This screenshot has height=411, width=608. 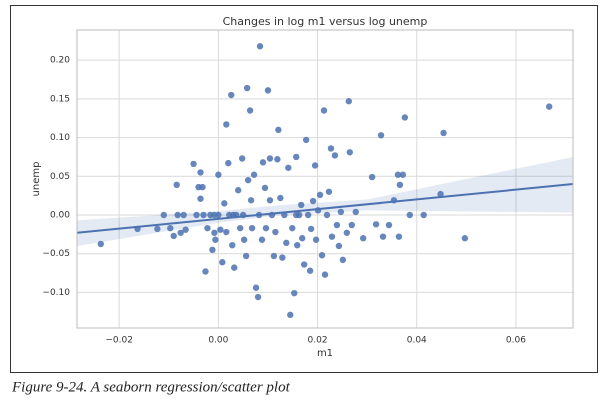 What do you see at coordinates (516, 341) in the screenshot?
I see `x-tick-label: 0.06` at bounding box center [516, 341].